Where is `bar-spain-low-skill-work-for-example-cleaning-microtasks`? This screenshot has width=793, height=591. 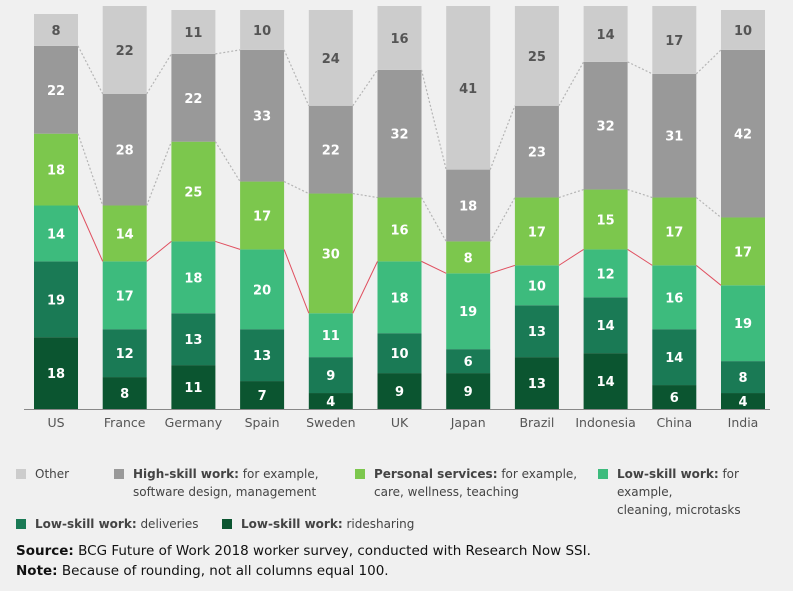
bar-spain-low-skill-work-for-example-cleaning-microtasks is located at coordinates (262, 289).